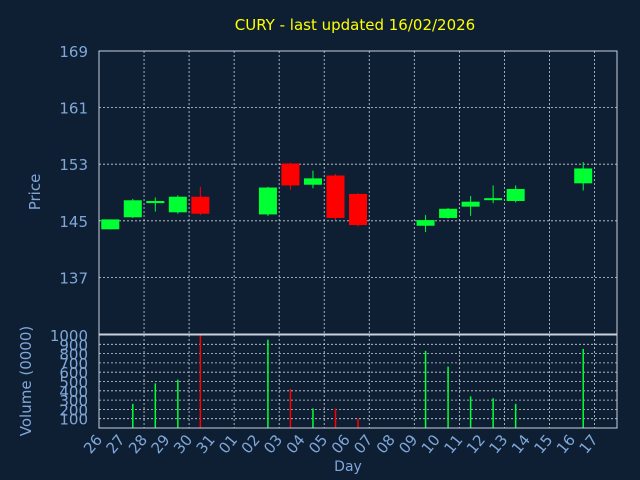  What do you see at coordinates (73, 392) in the screenshot?
I see `volume-tick-label: 400` at bounding box center [73, 392].